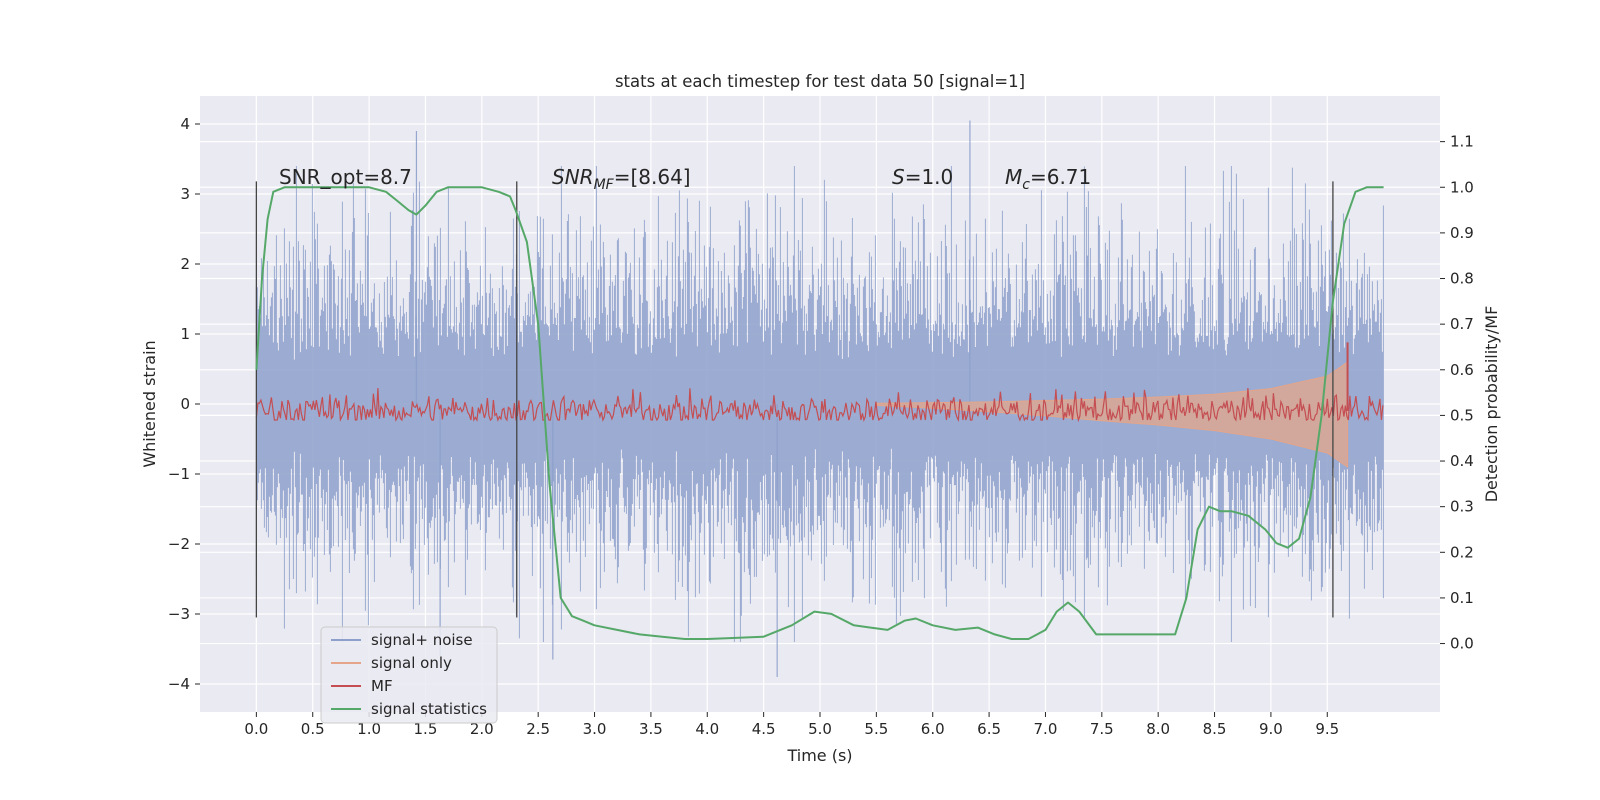 The height and width of the screenshot is (800, 1600). Describe the element at coordinates (652, 177) in the screenshot. I see `snr-mf-value: =[8.64]` at that location.